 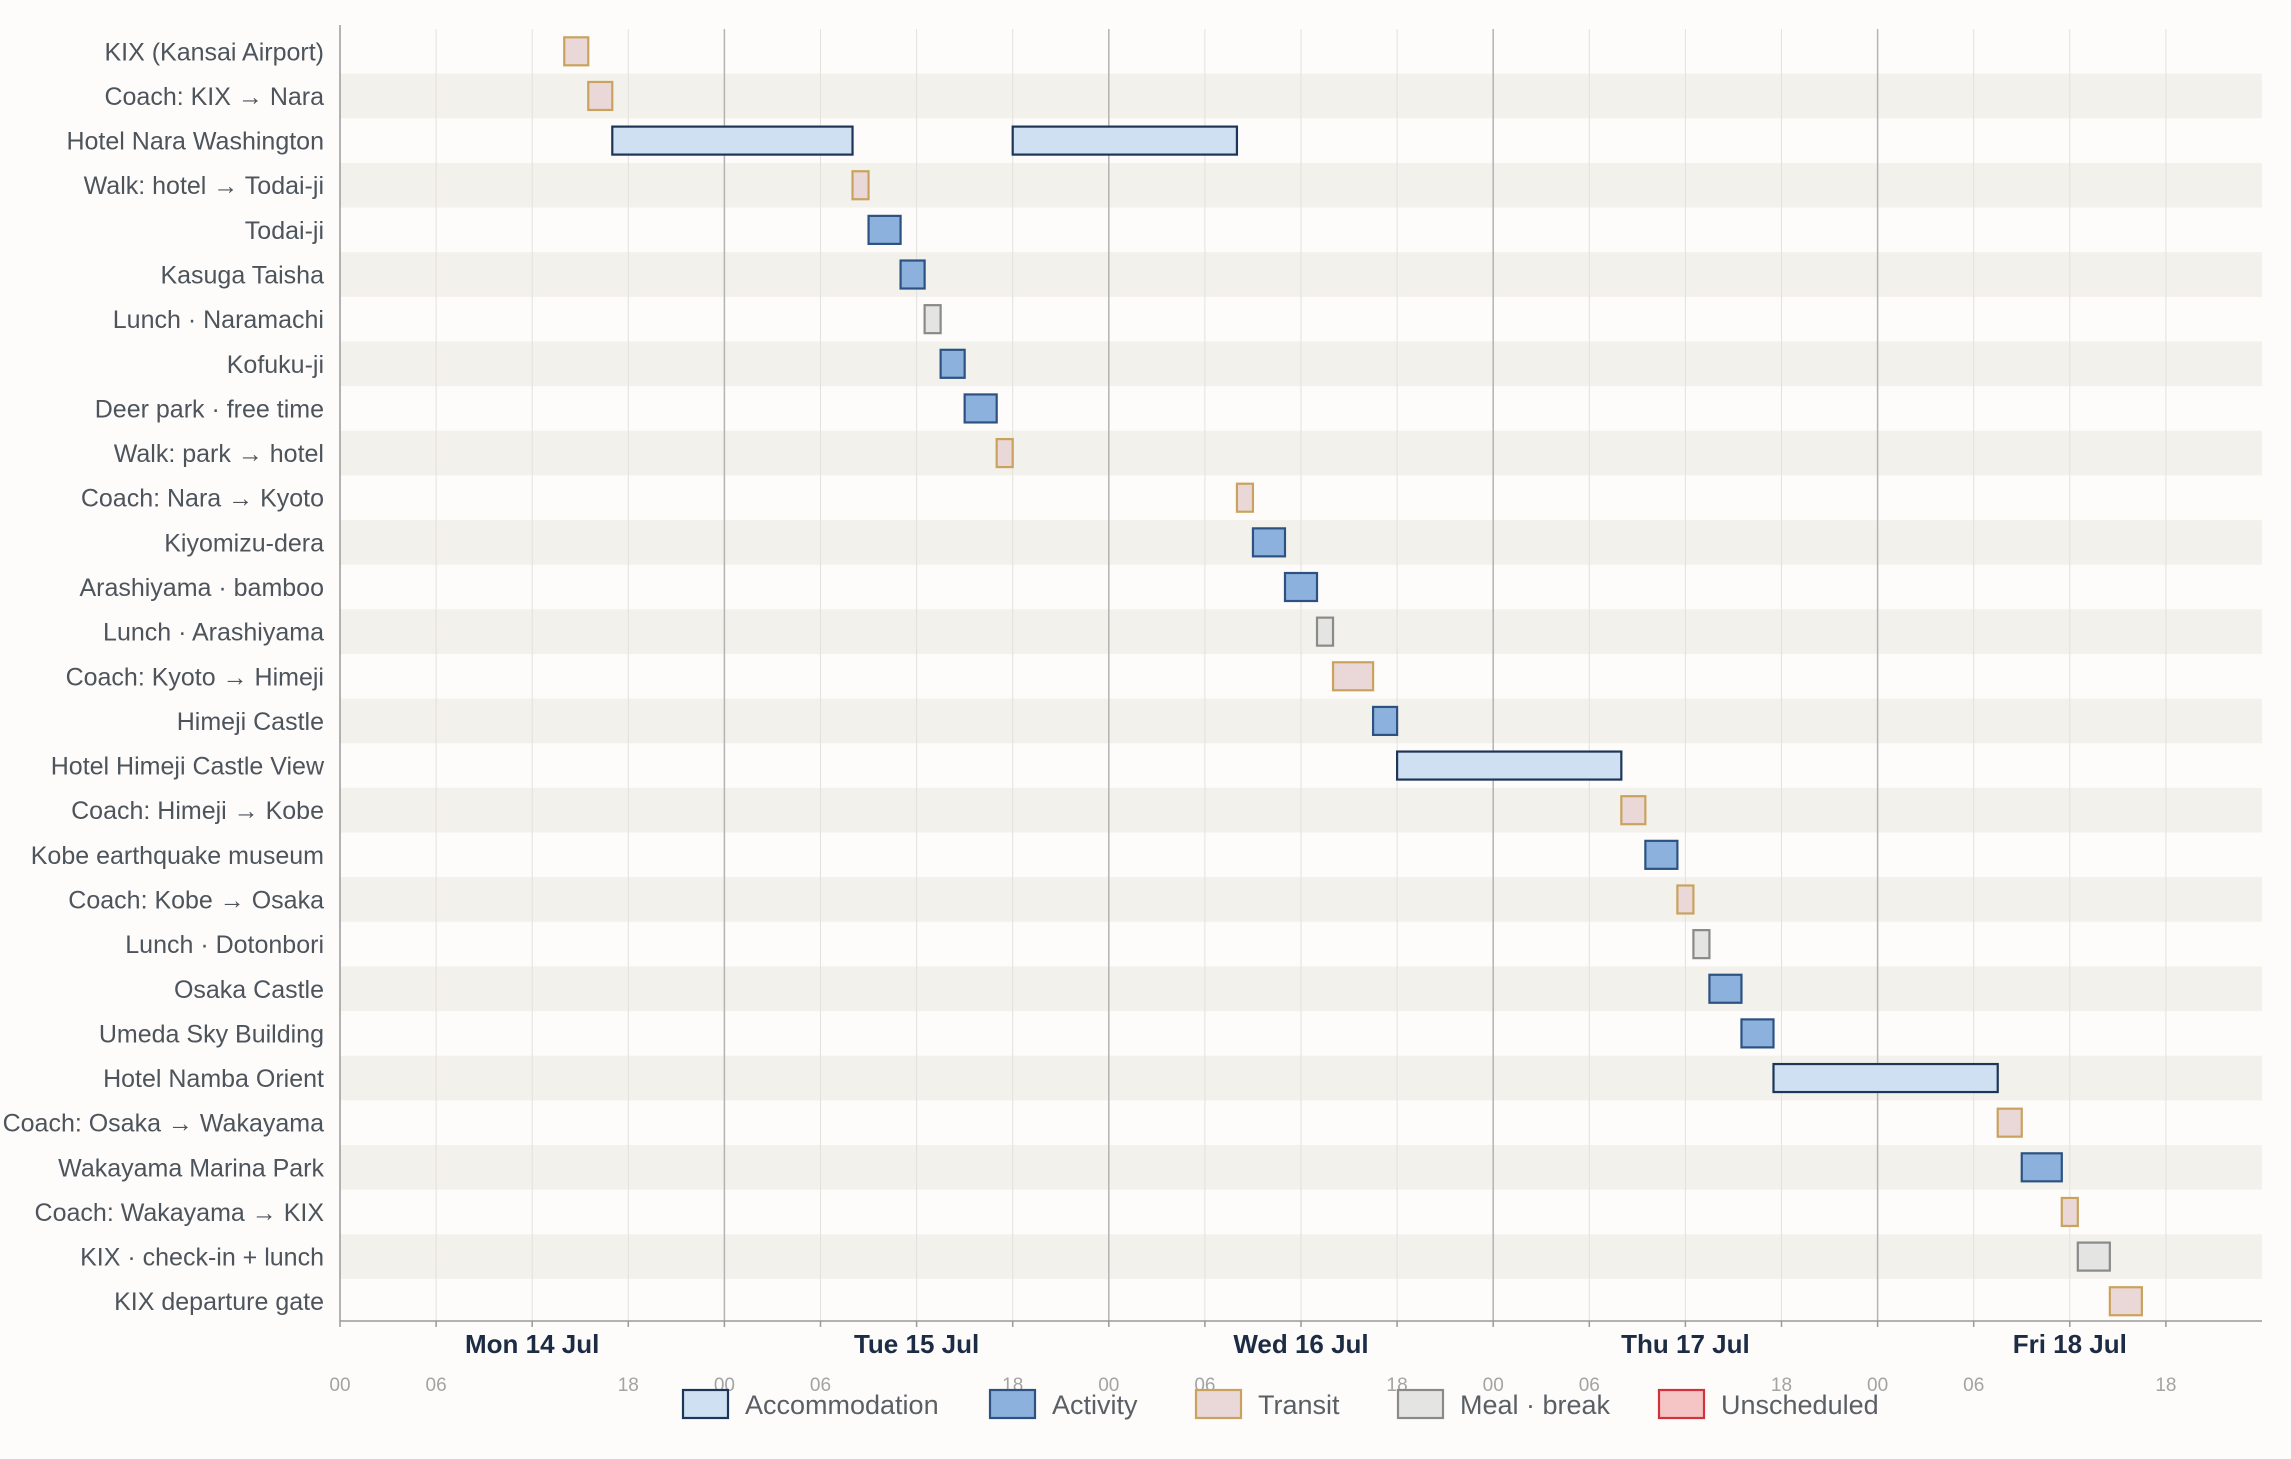 I want to click on row-label: Coach: KIX → Nara, so click(x=214, y=97).